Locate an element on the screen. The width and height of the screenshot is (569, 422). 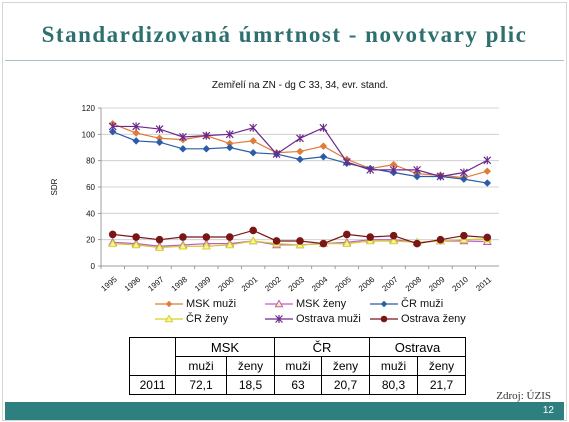
legend-item: ČR muži is located at coordinates (406, 304).